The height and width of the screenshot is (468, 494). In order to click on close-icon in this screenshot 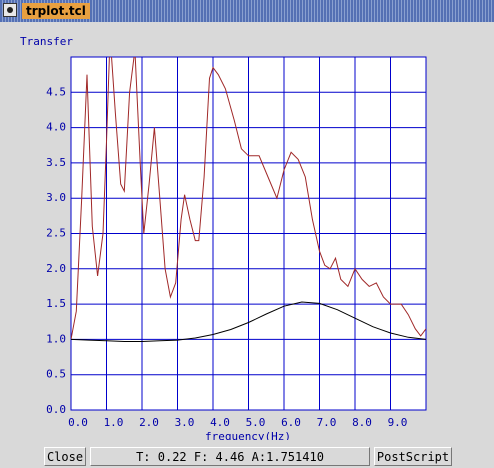, I will do `click(10, 10)`.